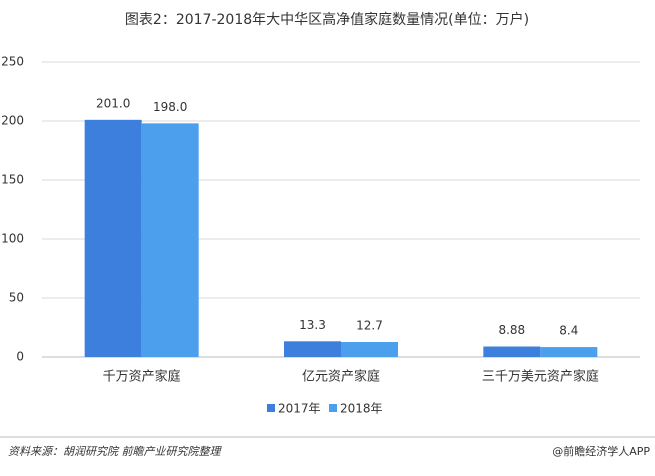 The image size is (655, 476). I want to click on x-tick-label: 三千万美元资产家庭, so click(540, 377).